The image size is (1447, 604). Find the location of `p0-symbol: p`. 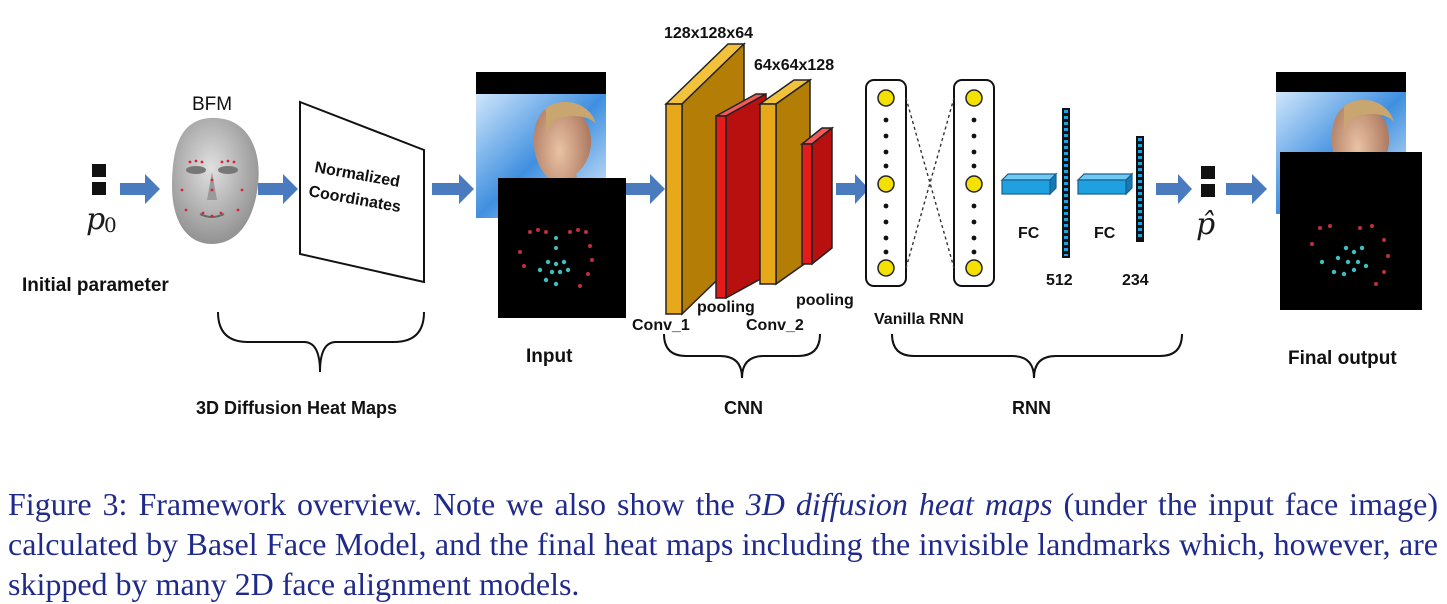

p0-symbol: p is located at coordinates (95, 219).